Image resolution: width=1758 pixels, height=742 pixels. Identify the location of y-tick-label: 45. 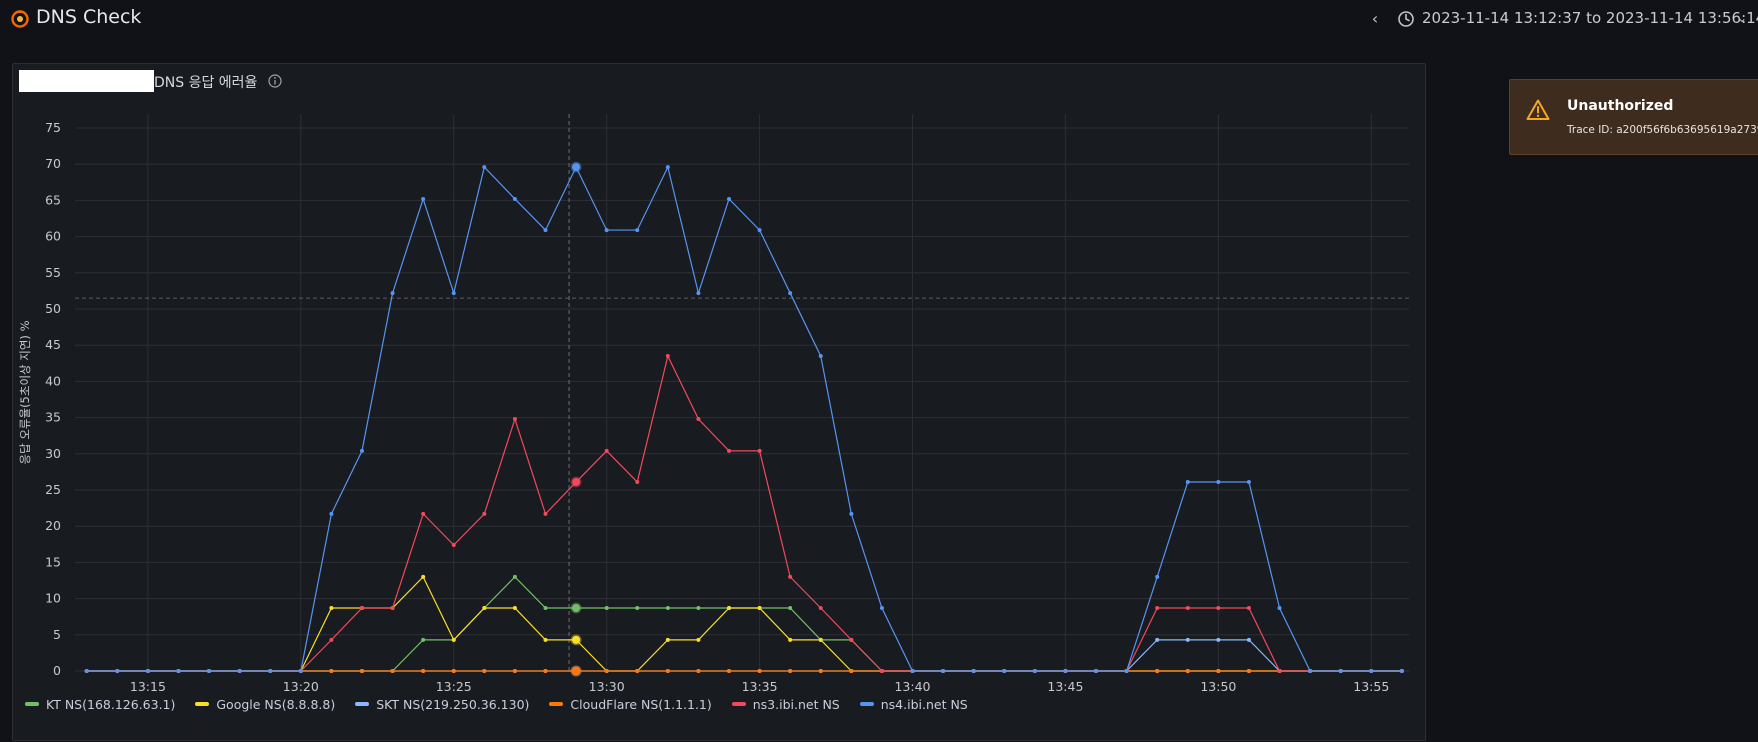
(53, 344).